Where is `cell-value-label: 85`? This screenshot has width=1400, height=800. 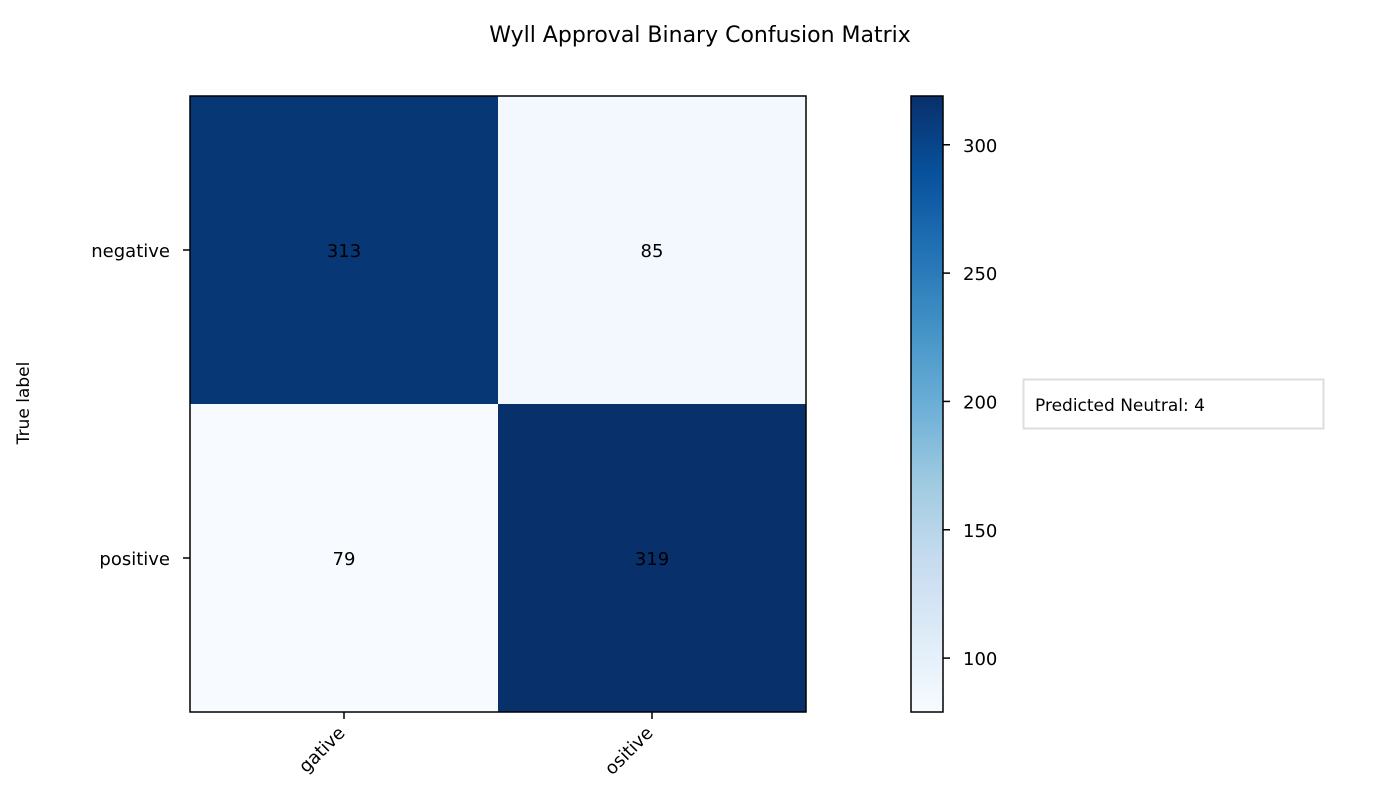
cell-value-label: 85 is located at coordinates (652, 251).